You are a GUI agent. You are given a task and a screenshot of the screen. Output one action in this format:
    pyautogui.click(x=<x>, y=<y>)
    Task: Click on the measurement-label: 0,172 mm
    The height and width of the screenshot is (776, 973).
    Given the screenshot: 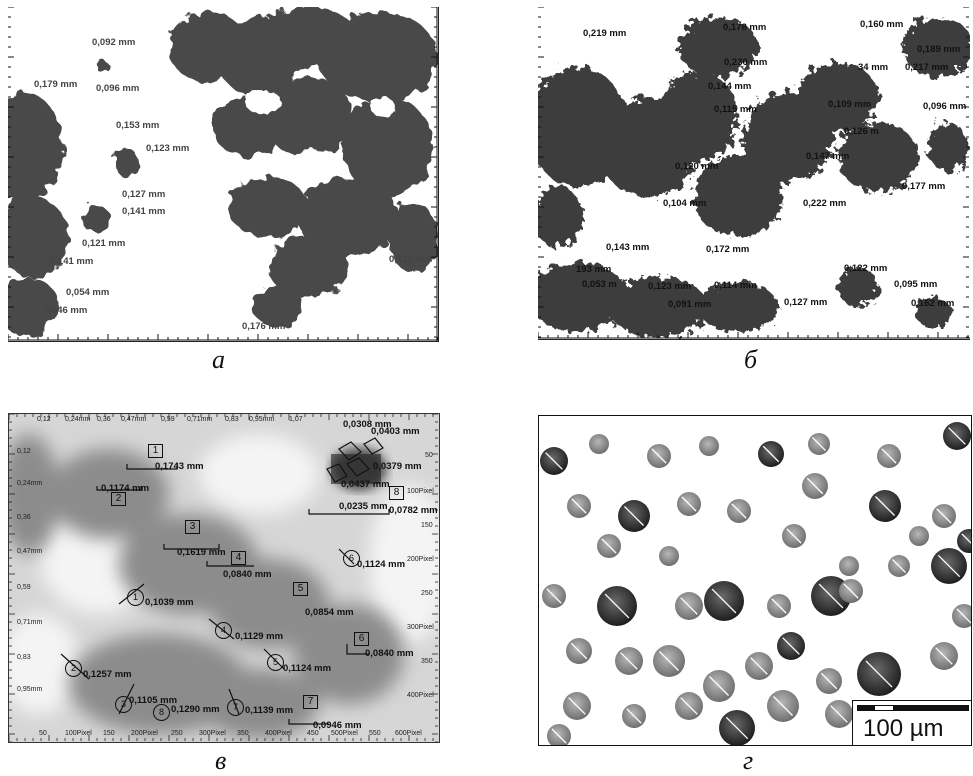 What is the action you would take?
    pyautogui.click(x=728, y=249)
    